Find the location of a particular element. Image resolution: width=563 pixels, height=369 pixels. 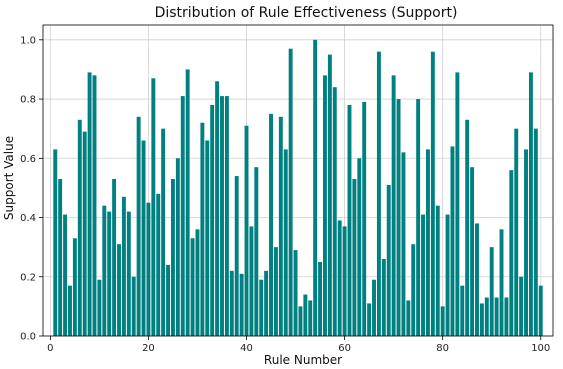

x-tick-label-3: 60 is located at coordinates (344, 348).